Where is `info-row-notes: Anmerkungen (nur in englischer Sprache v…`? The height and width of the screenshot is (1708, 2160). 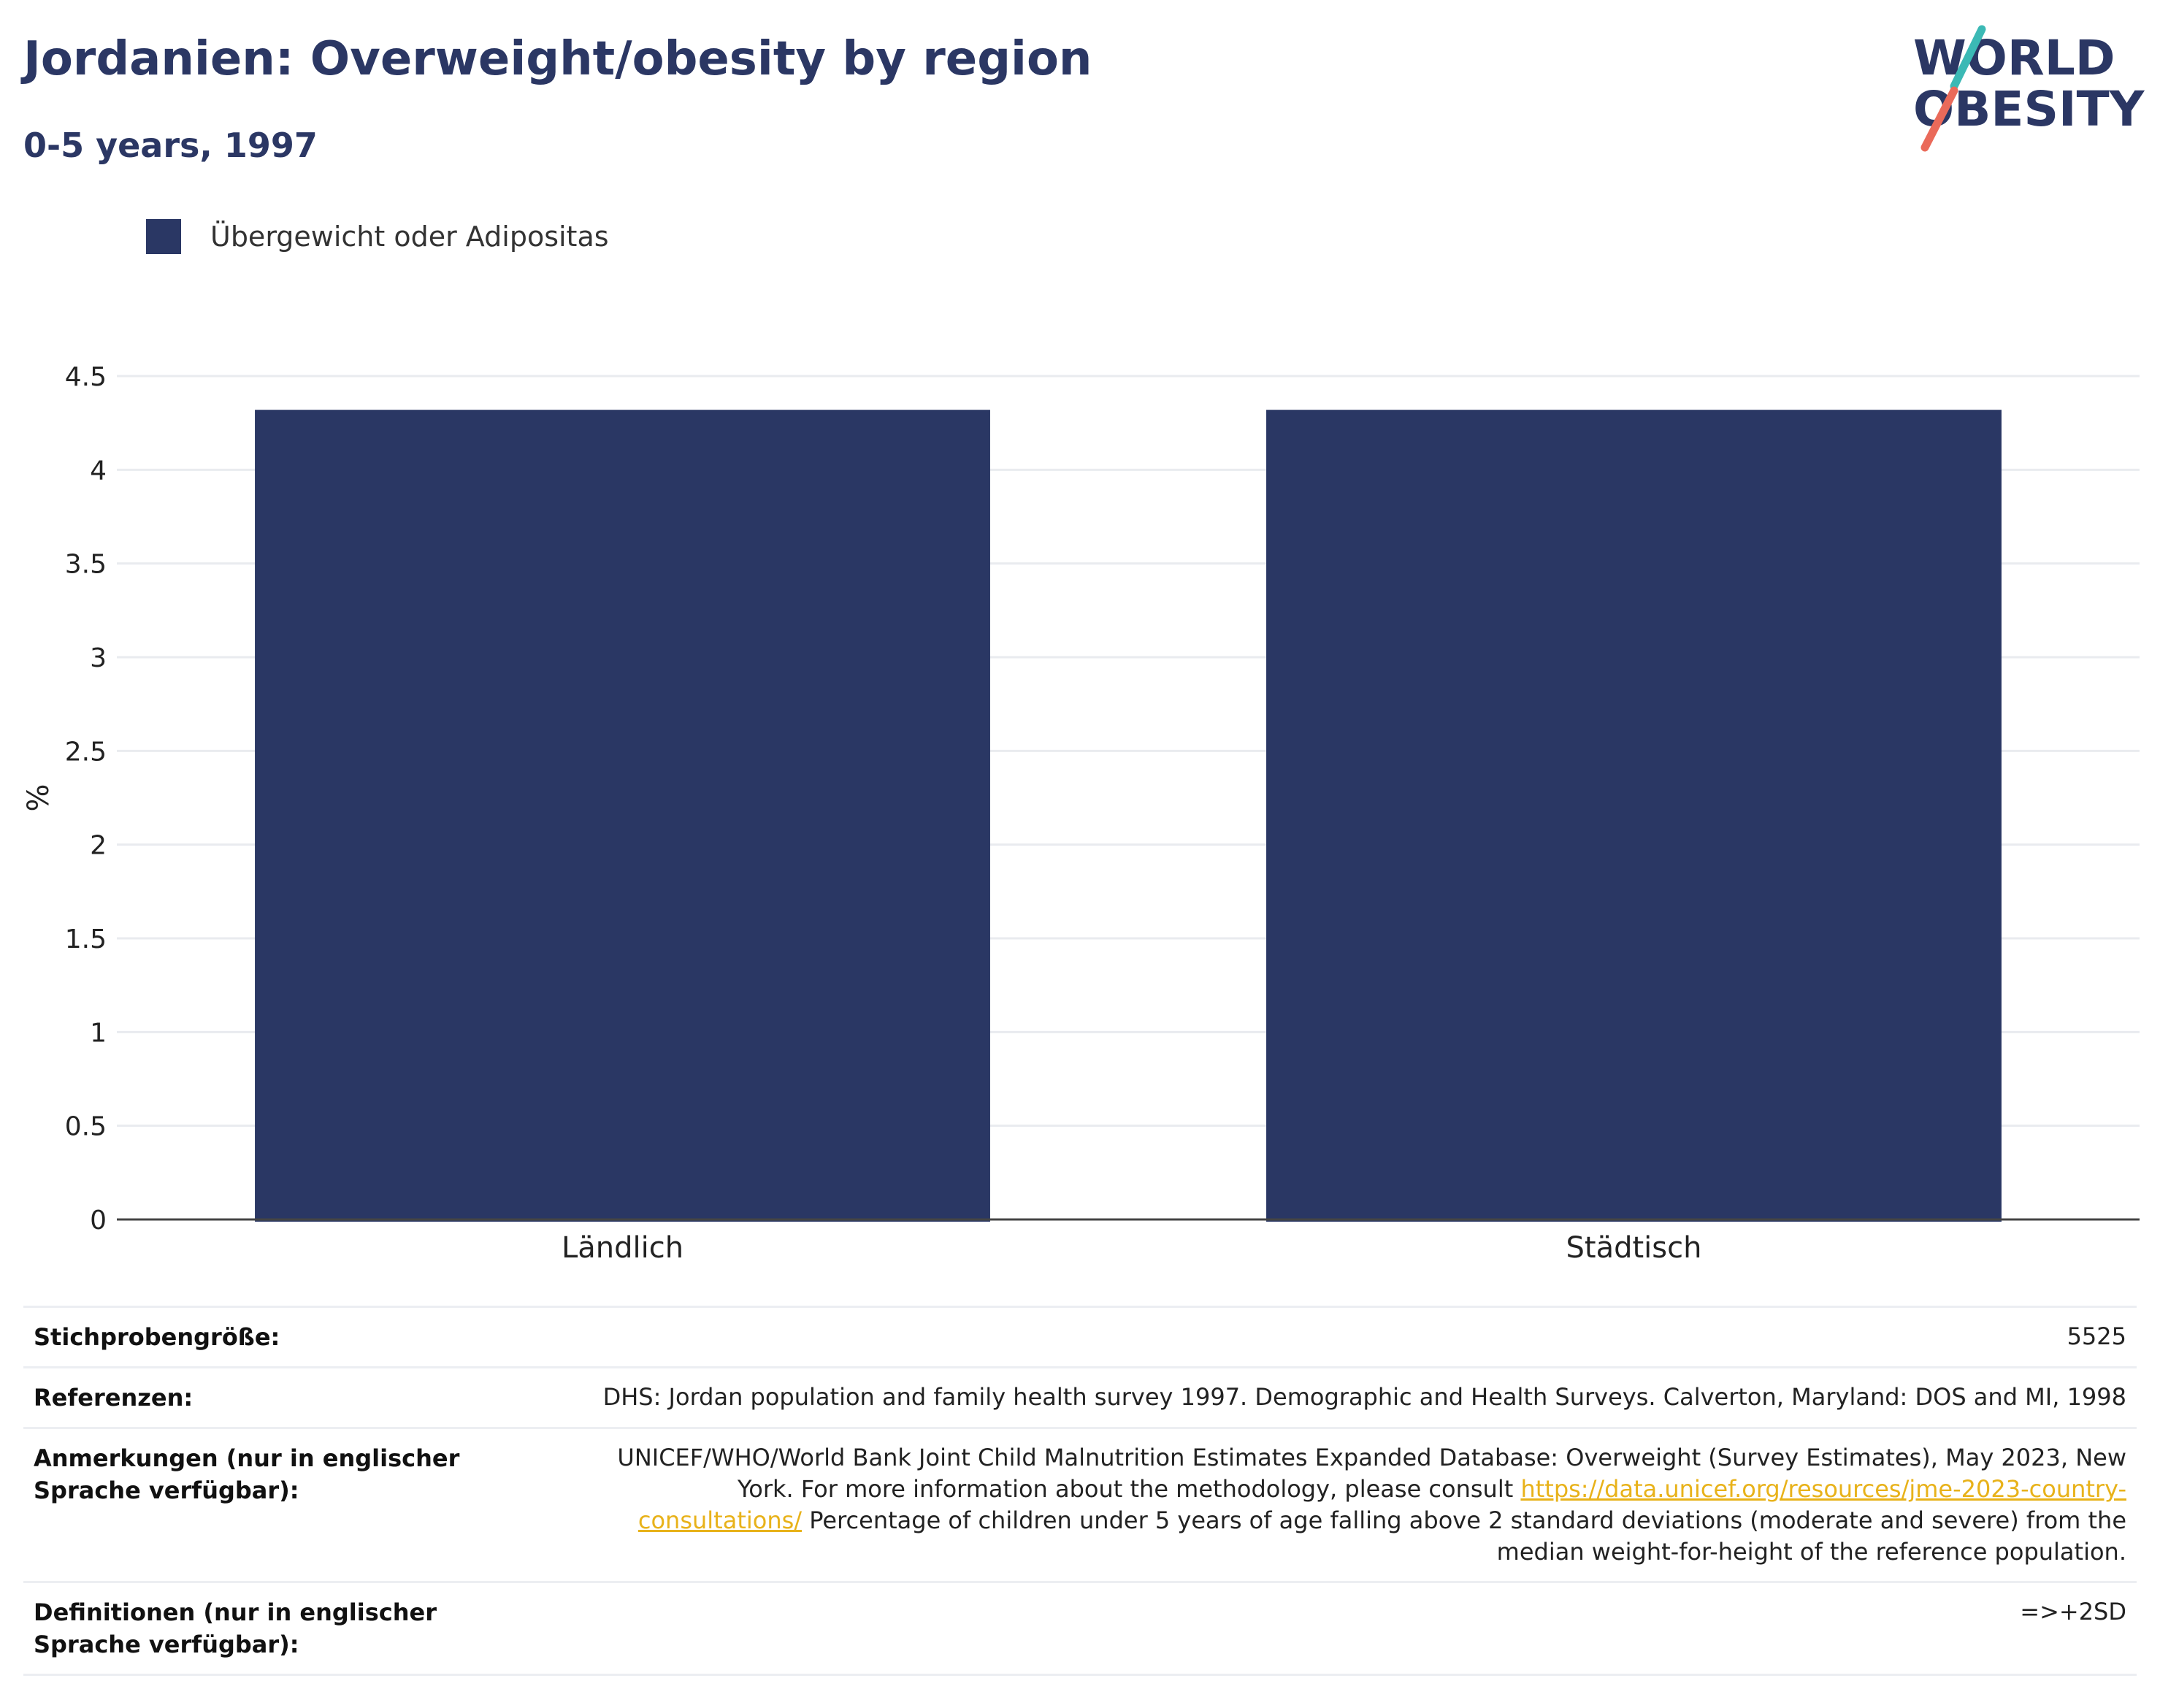 info-row-notes: Anmerkungen (nur in englischer Sprache v… is located at coordinates (1080, 1506).